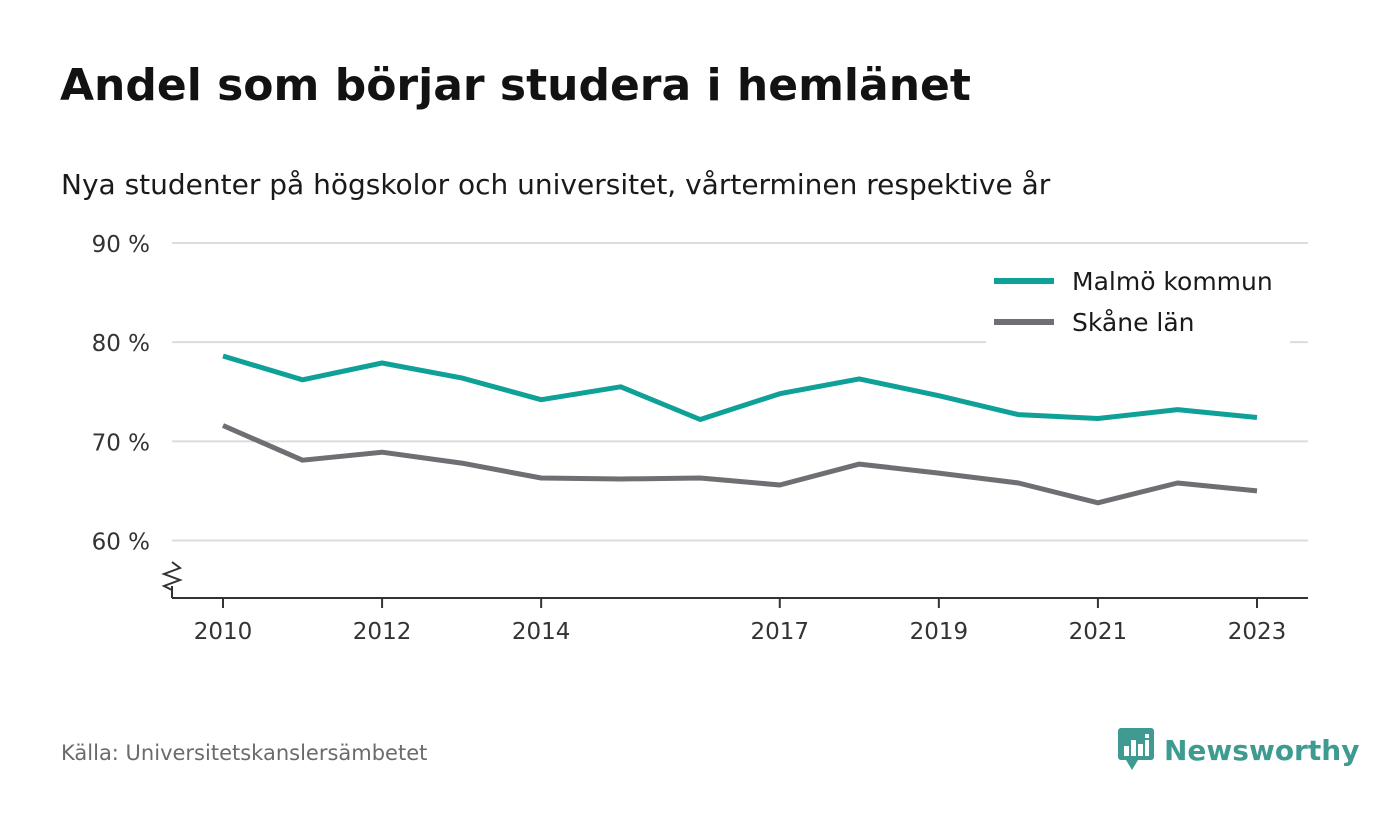 The height and width of the screenshot is (831, 1400). Describe the element at coordinates (121, 443) in the screenshot. I see `y-tick-label: 70 %` at that location.